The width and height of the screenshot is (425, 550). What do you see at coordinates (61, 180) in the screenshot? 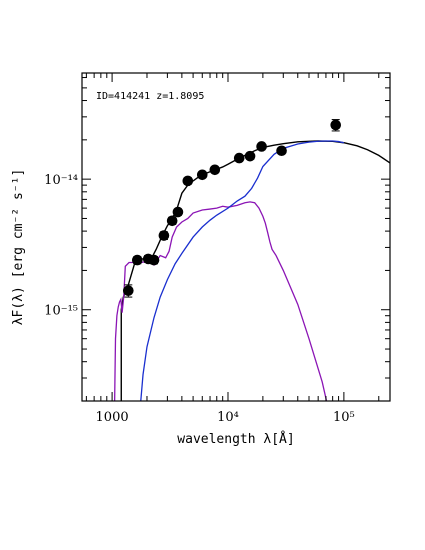
I see `y-tick-label: 10⁻¹⁴` at bounding box center [61, 180].